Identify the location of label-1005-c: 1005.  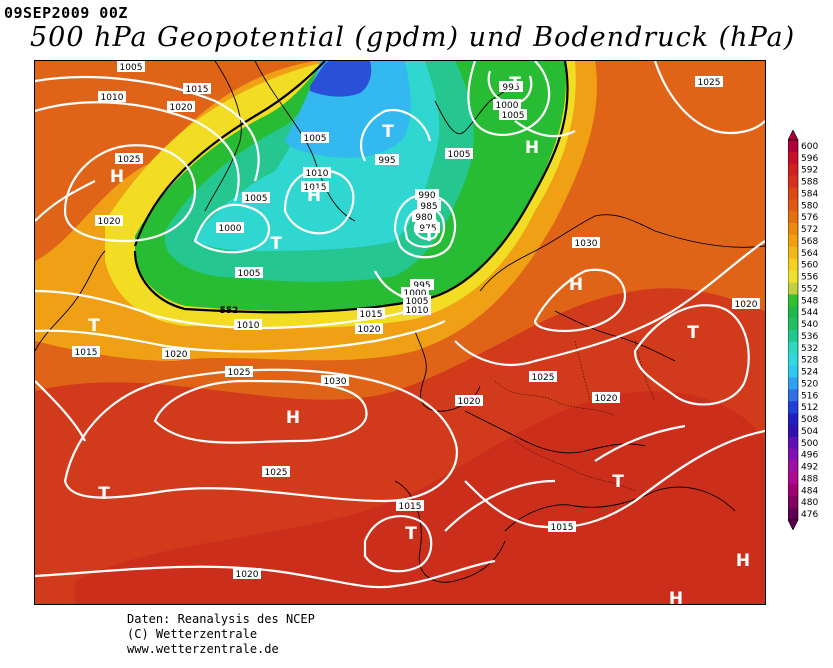
(315, 138).